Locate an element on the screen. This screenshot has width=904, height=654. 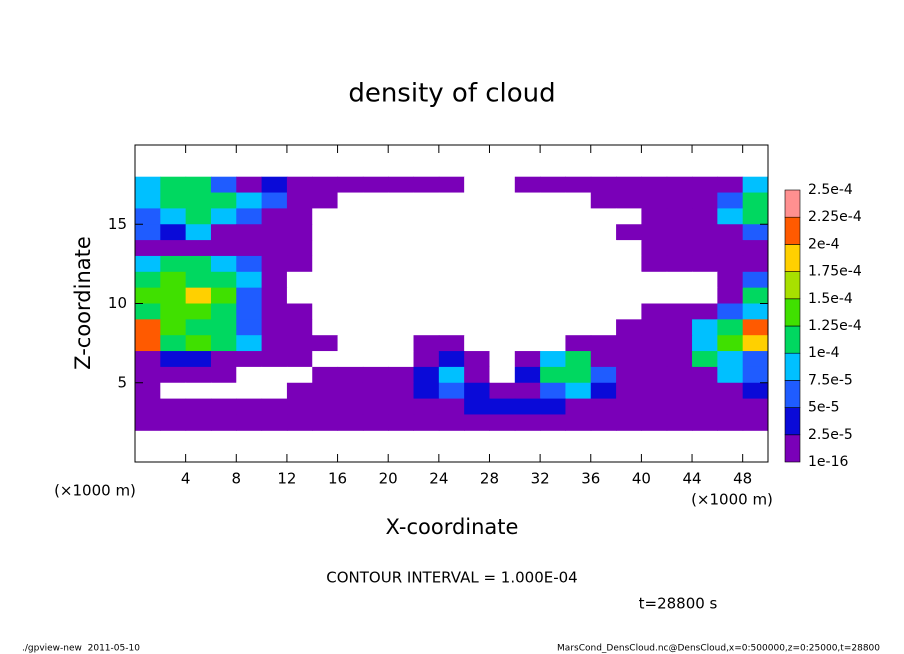
colorbar-label: 1.75e-4 is located at coordinates (835, 272).